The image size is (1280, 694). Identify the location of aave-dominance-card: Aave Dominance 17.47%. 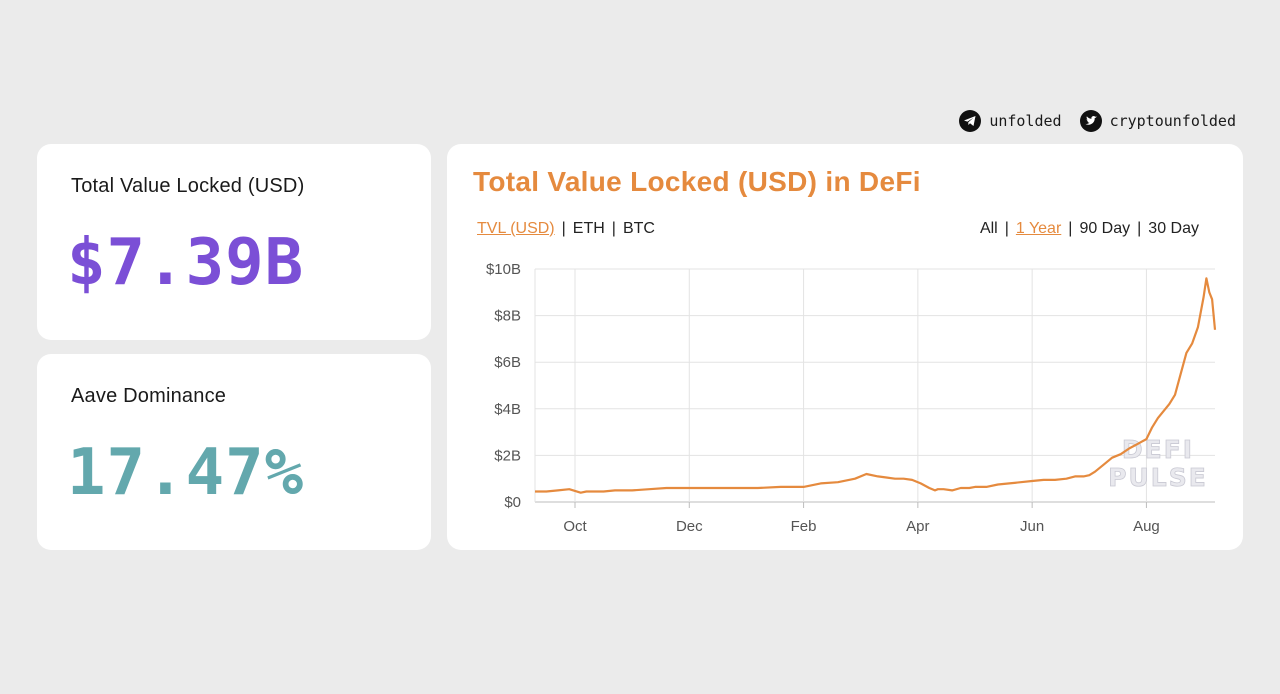
(234, 452).